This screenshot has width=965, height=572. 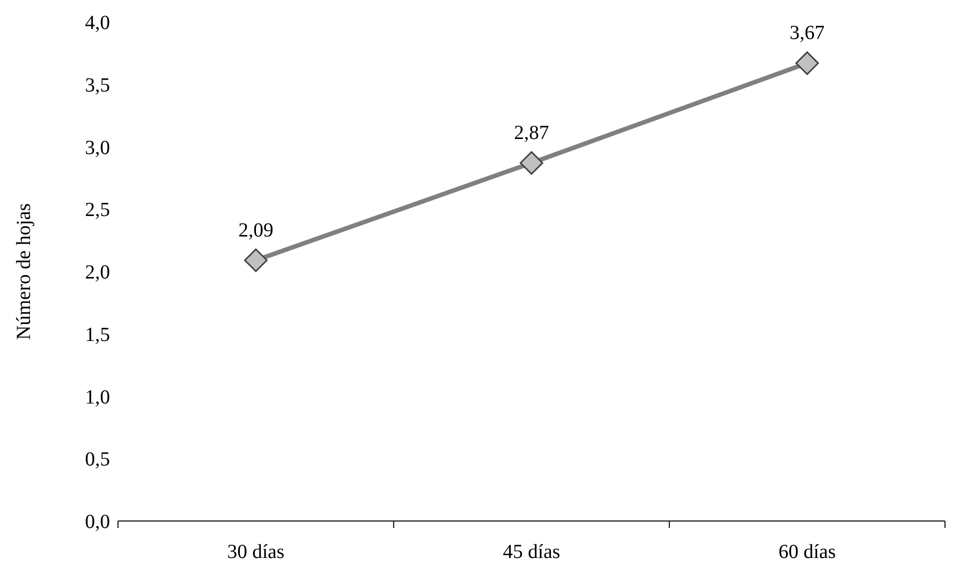 What do you see at coordinates (531, 133) in the screenshot?
I see `data-label: 2,87` at bounding box center [531, 133].